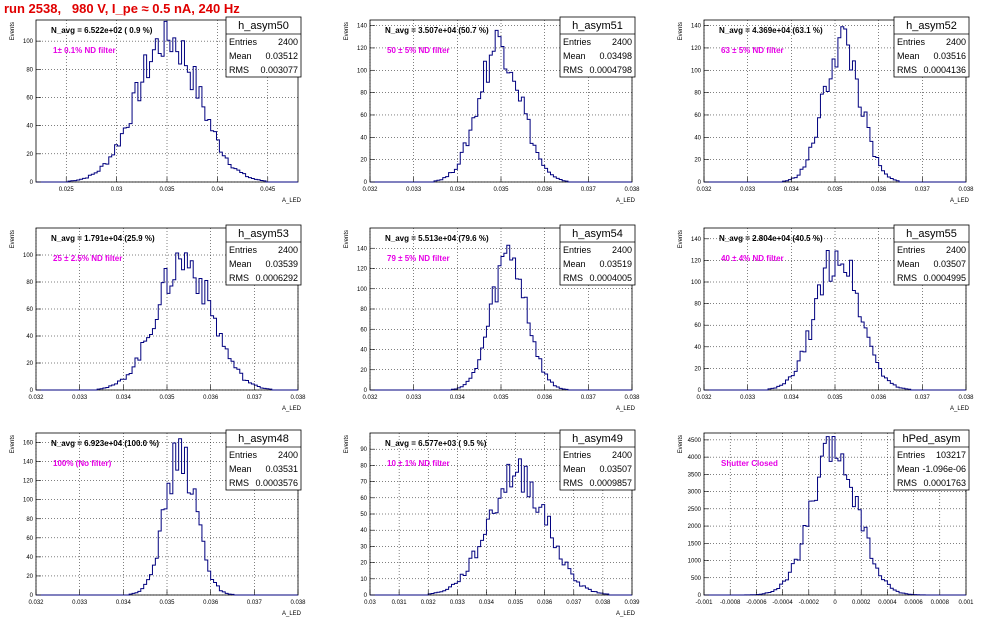 The image size is (996, 622). What do you see at coordinates (437, 238) in the screenshot?
I see `navg-label: N_avg = 5.513e+04 (79.6 %)` at bounding box center [437, 238].